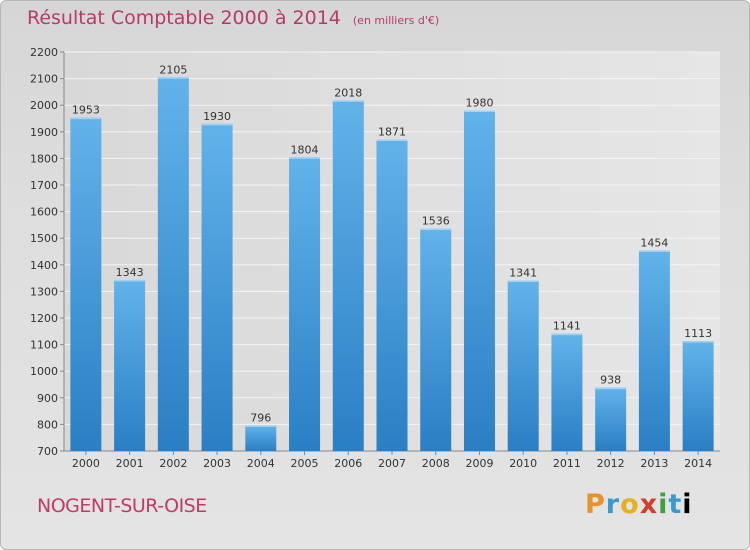 Image resolution: width=750 pixels, height=550 pixels. I want to click on y-tick-label: 1000, so click(44, 371).